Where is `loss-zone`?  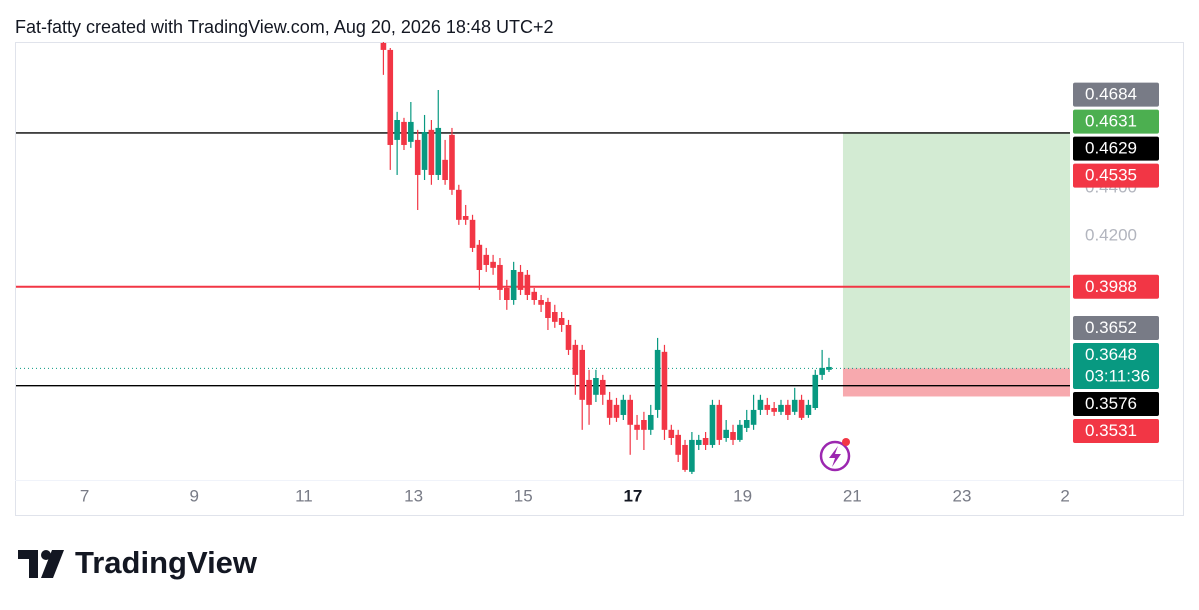 loss-zone is located at coordinates (956, 382).